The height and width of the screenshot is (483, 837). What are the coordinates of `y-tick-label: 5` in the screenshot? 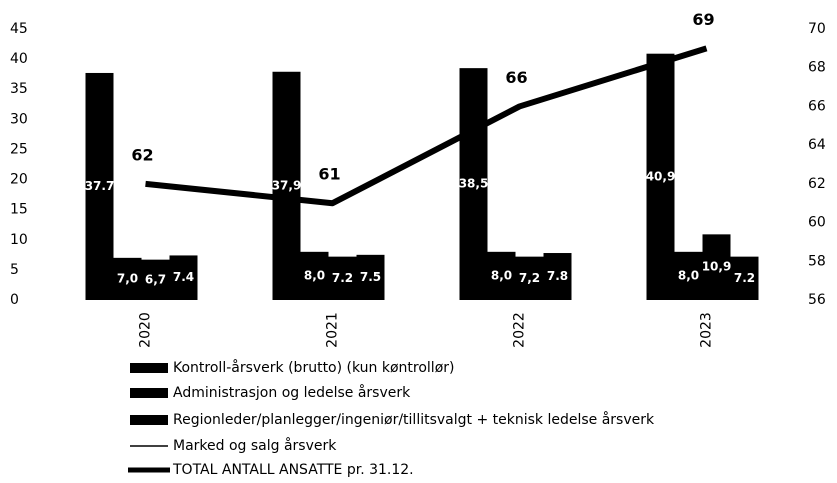 It's located at (14, 270).